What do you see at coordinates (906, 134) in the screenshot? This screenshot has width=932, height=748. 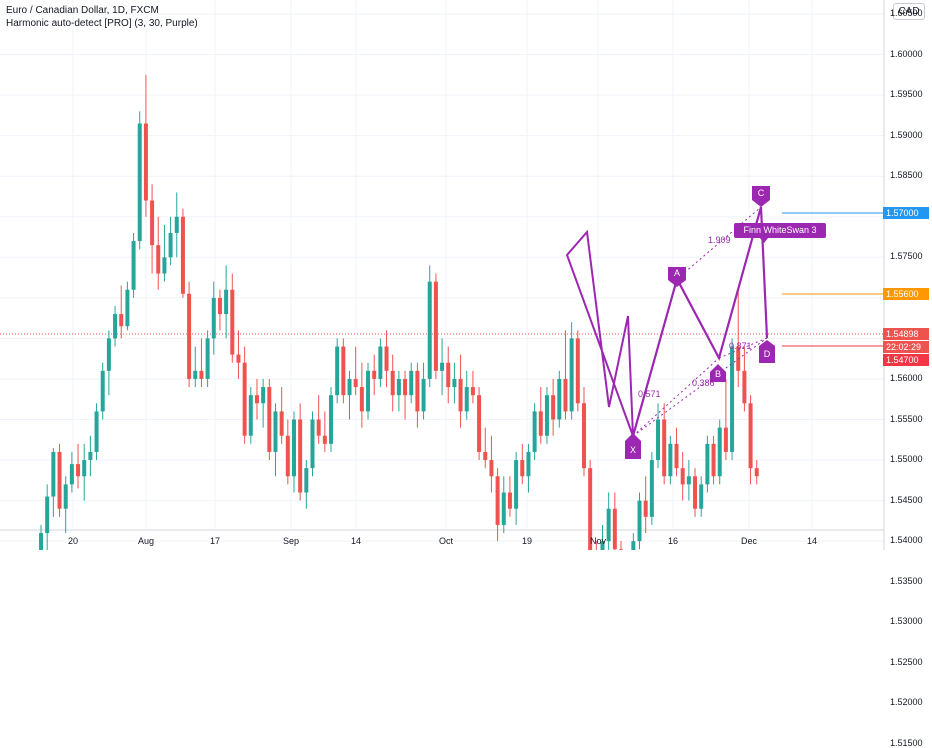 I see `price-tick-label: 1.59000` at bounding box center [906, 134].